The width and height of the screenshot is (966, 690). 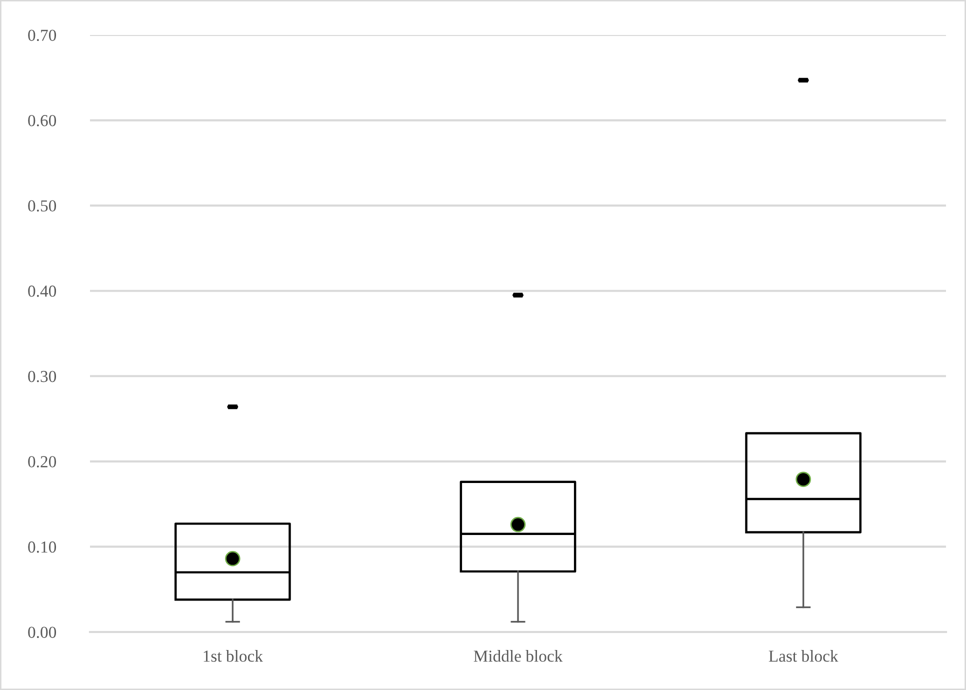 What do you see at coordinates (42, 632) in the screenshot?
I see `y-tick-label: 0.00` at bounding box center [42, 632].